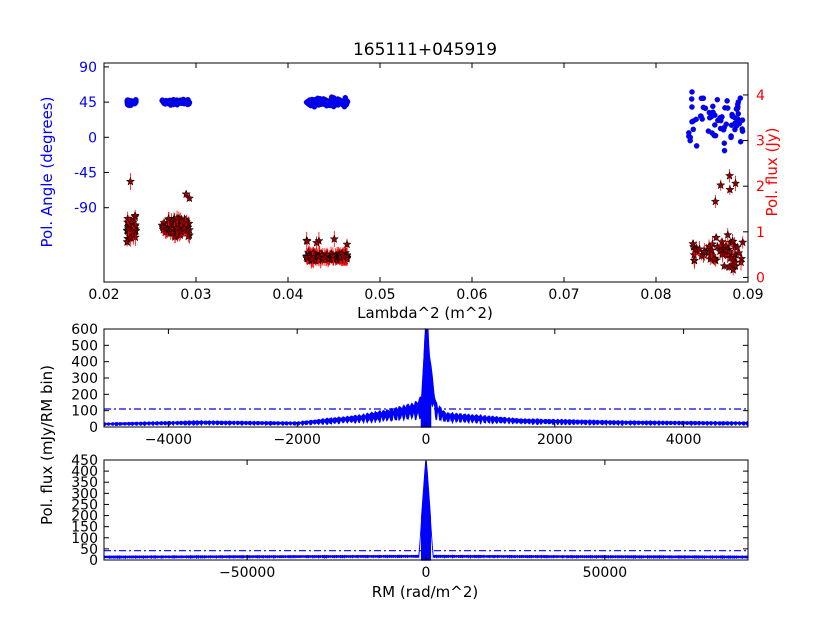 The height and width of the screenshot is (623, 830). Describe the element at coordinates (84, 494) in the screenshot. I see `y-tick-label: 300` at that location.